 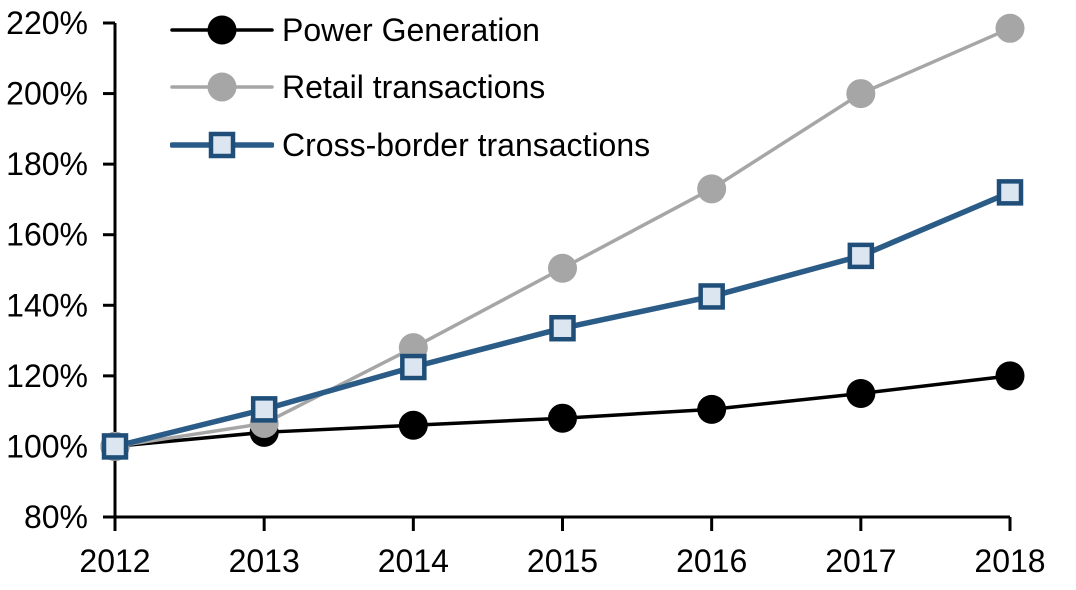 I want to click on marker-power-generation-2016, so click(x=712, y=409).